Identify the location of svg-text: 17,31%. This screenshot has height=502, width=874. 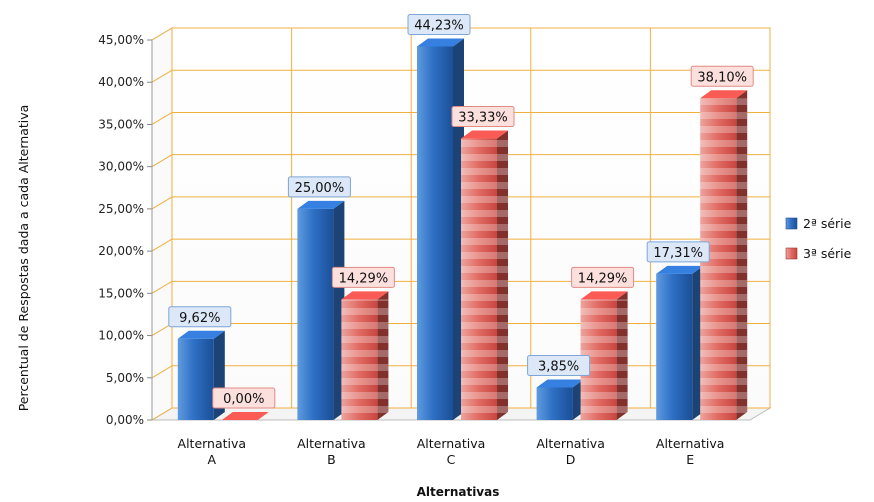
(678, 253).